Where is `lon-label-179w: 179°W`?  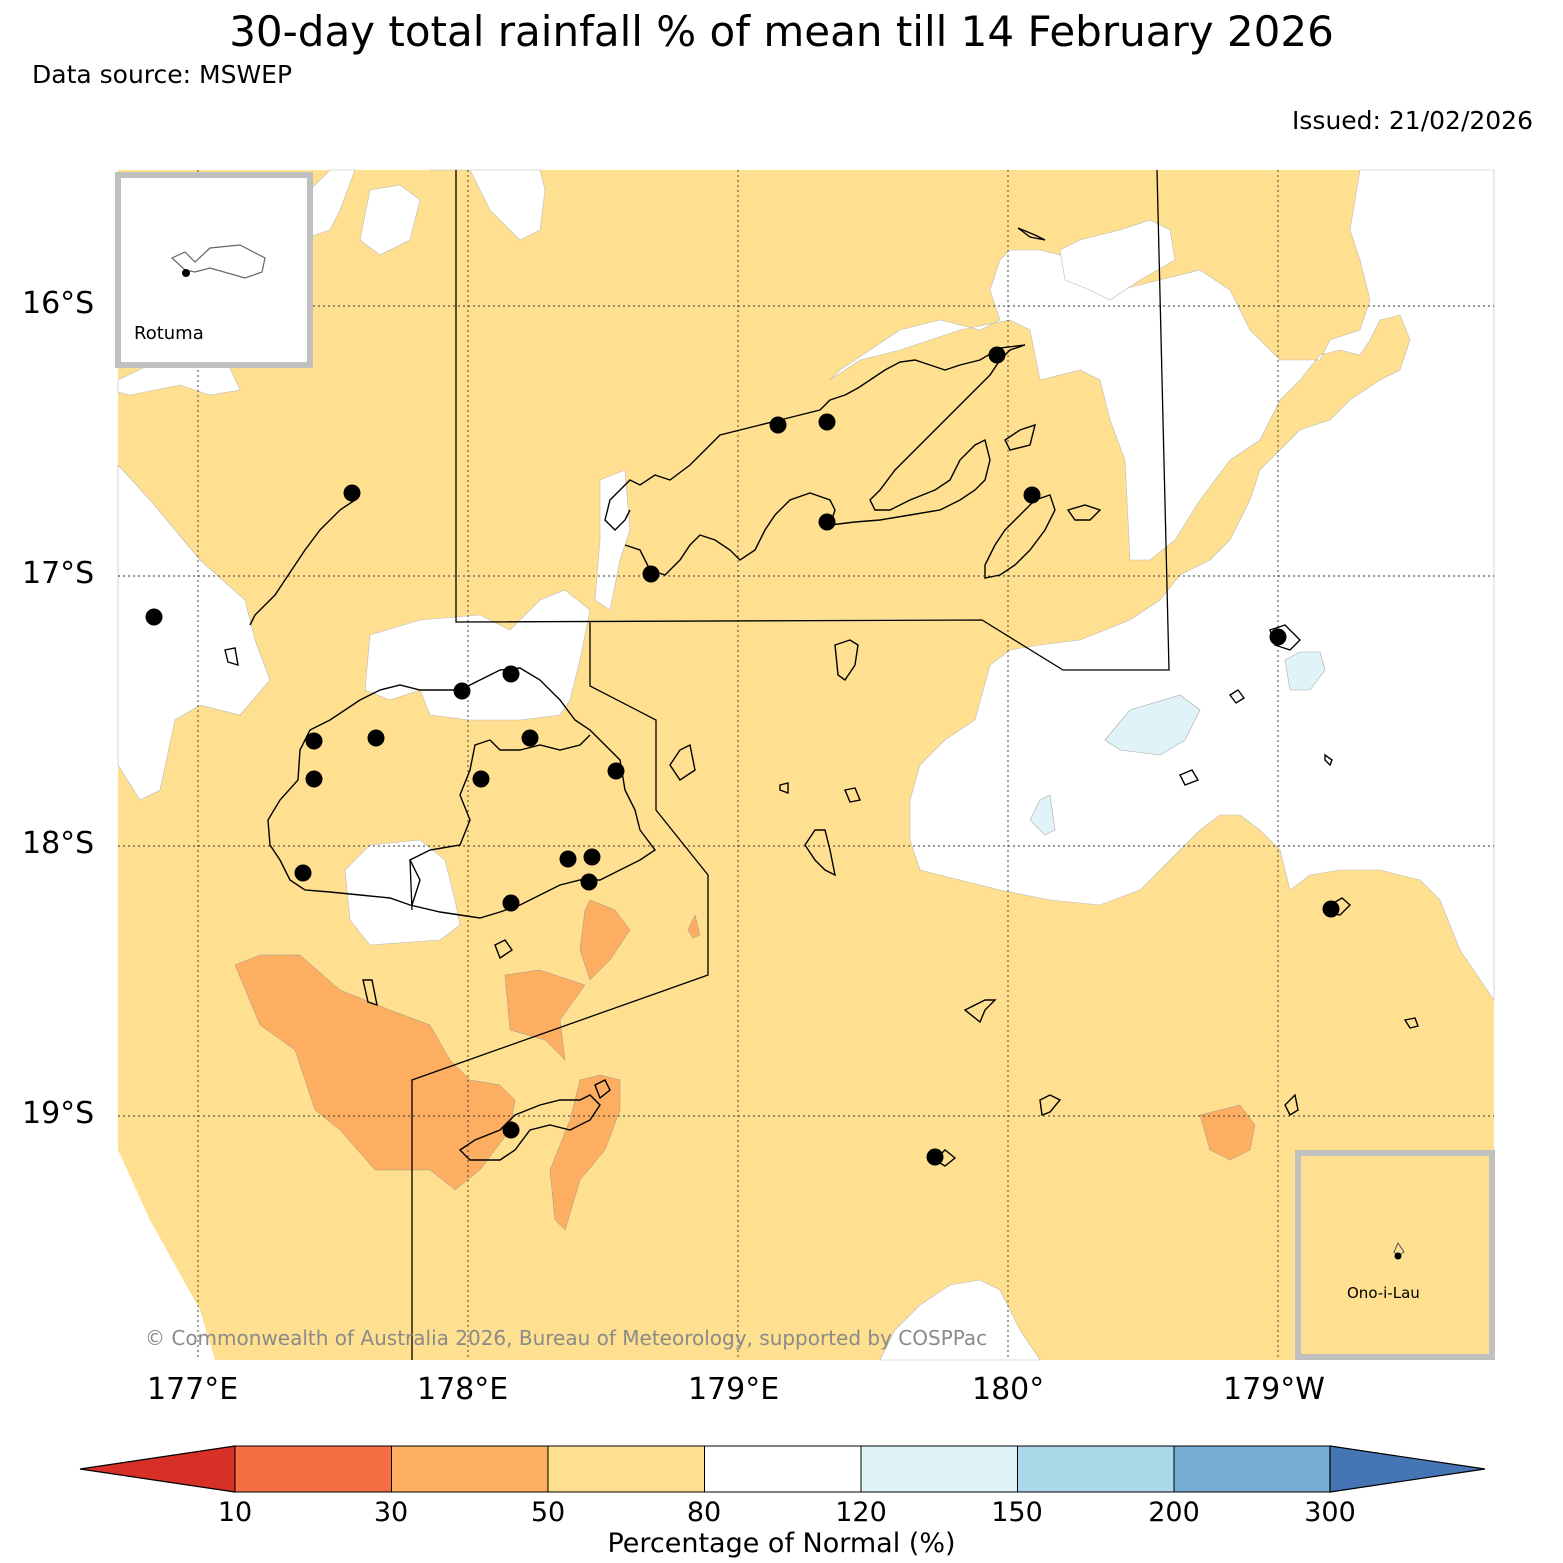
lon-label-179w: 179°W is located at coordinates (1274, 1389).